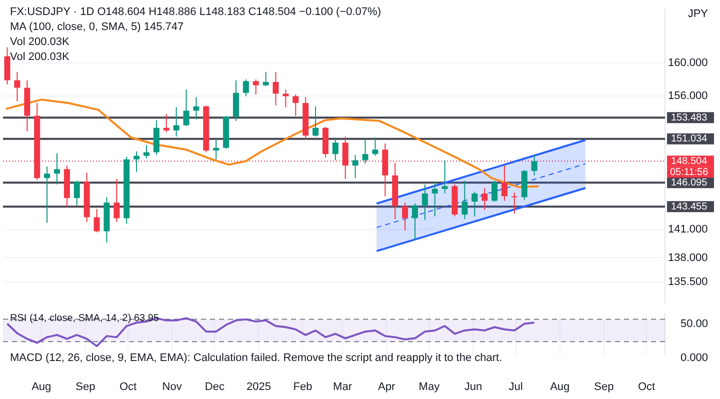 The width and height of the screenshot is (720, 399). What do you see at coordinates (195, 12) in the screenshot?
I see `chart-title: FX:USDJPY · 1D O148.604 H148.886 L148.183 C148.504 −0.100 (−0.07%)` at bounding box center [195, 12].